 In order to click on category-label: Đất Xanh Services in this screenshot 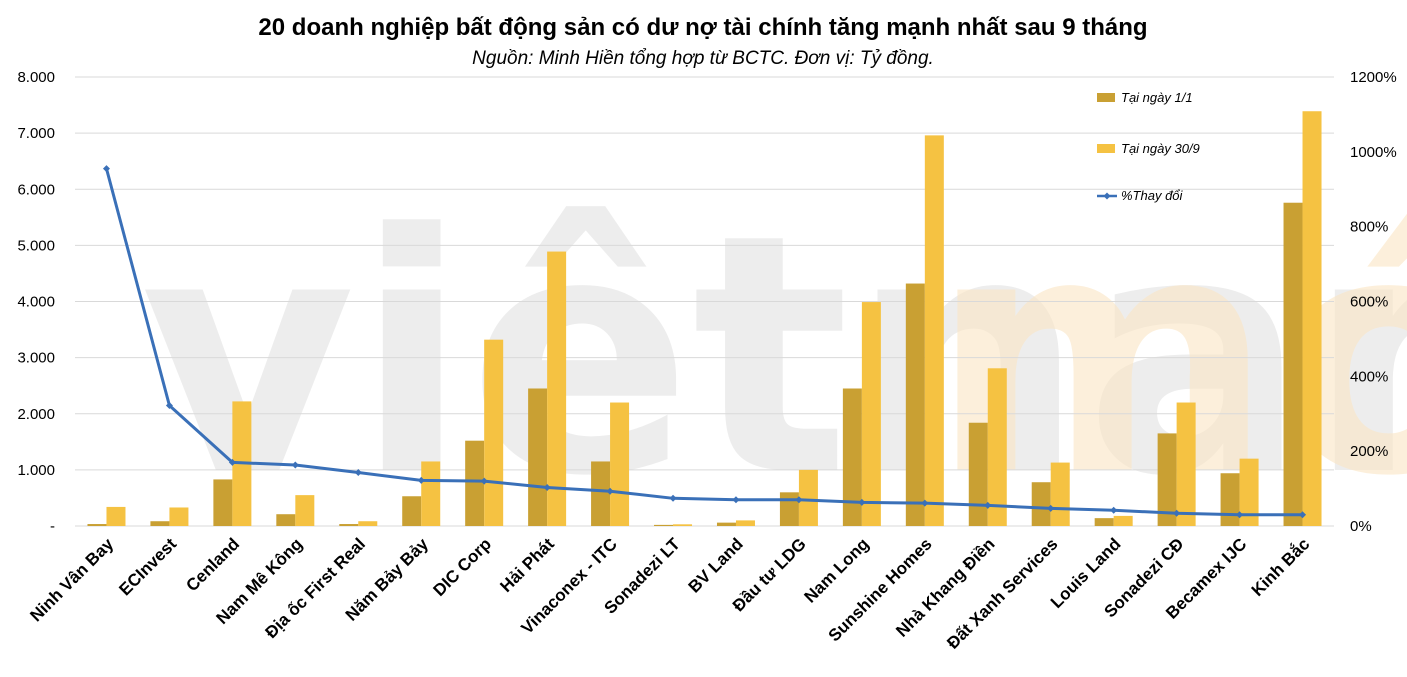, I will do `click(1002, 593)`.